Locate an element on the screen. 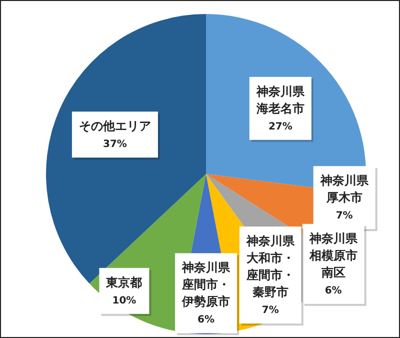 The height and width of the screenshot is (338, 400). slice-label: 神奈川県相模原市南区 is located at coordinates (333, 255).